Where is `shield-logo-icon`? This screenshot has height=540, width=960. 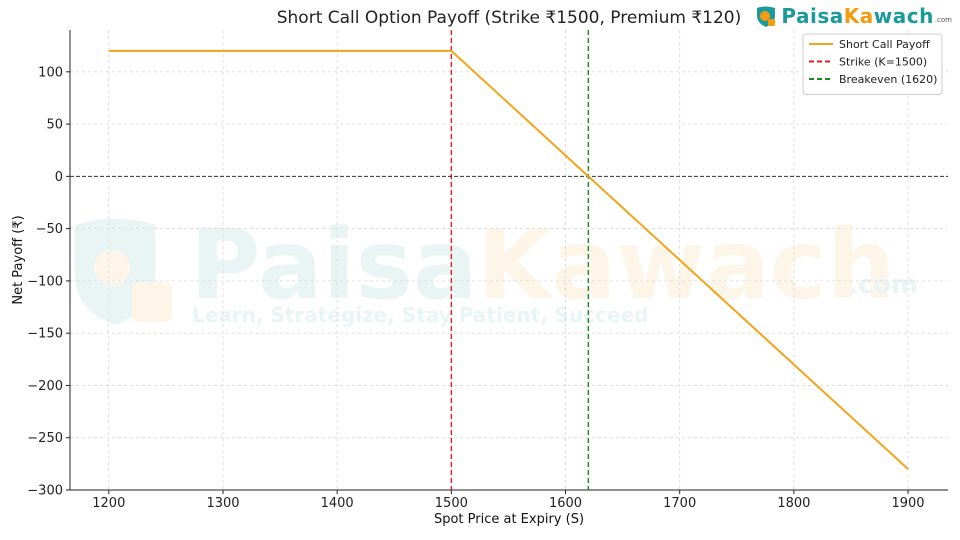 shield-logo-icon is located at coordinates (766, 16).